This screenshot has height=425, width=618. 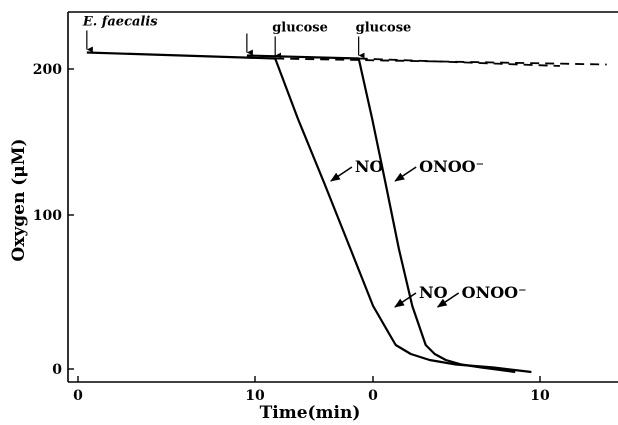 What do you see at coordinates (310, 413) in the screenshot?
I see `x-axis-title: Time(min)` at bounding box center [310, 413].